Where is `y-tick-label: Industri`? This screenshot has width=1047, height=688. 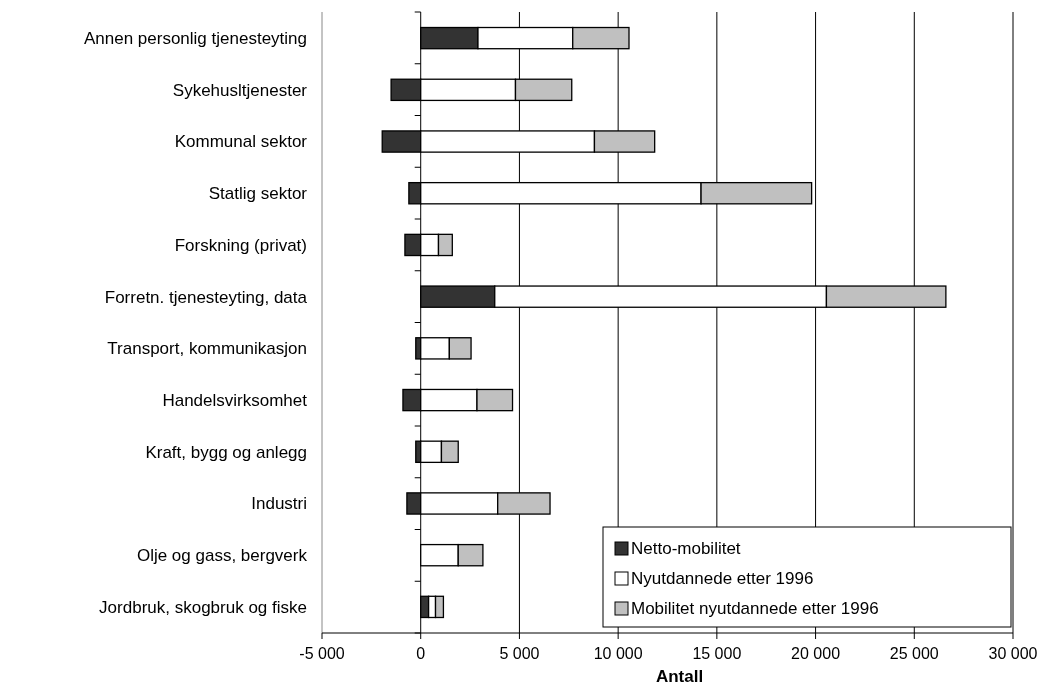 y-tick-label: Industri is located at coordinates (279, 504).